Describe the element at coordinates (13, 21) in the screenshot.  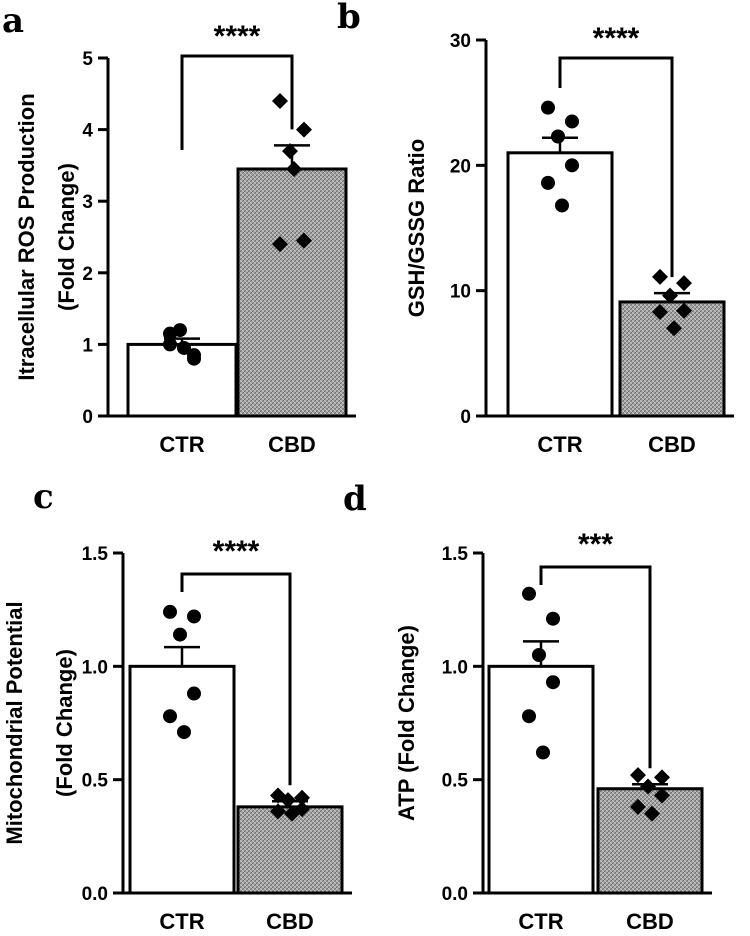
I see `panel-letter: a` at that location.